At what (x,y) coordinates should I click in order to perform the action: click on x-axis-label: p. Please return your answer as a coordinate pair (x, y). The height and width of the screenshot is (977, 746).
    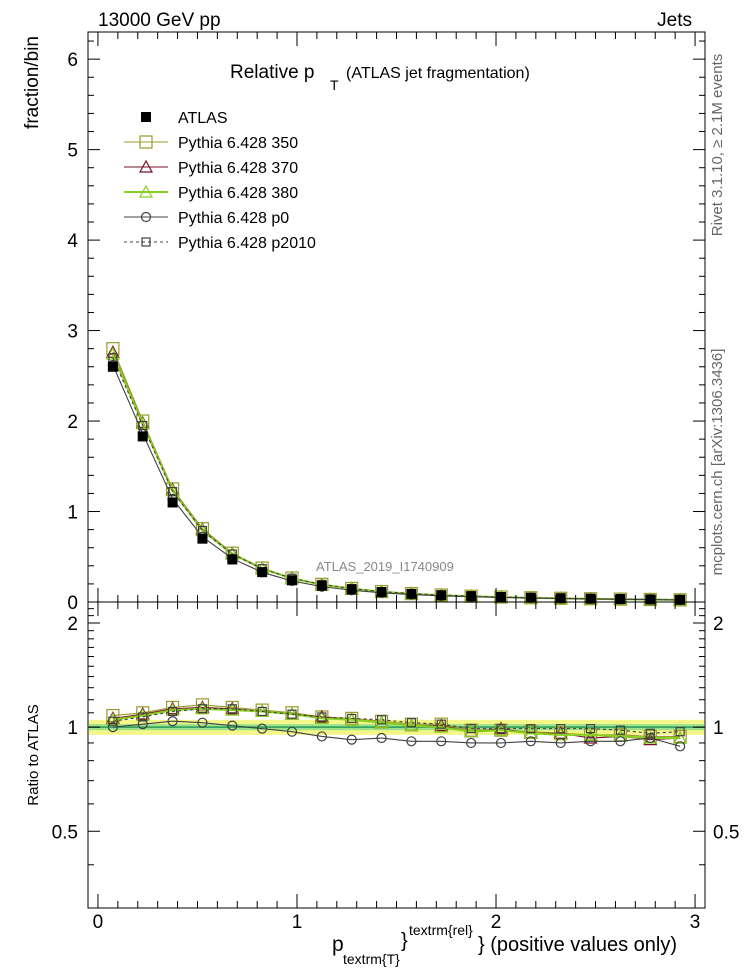
    Looking at the image, I should click on (338, 944).